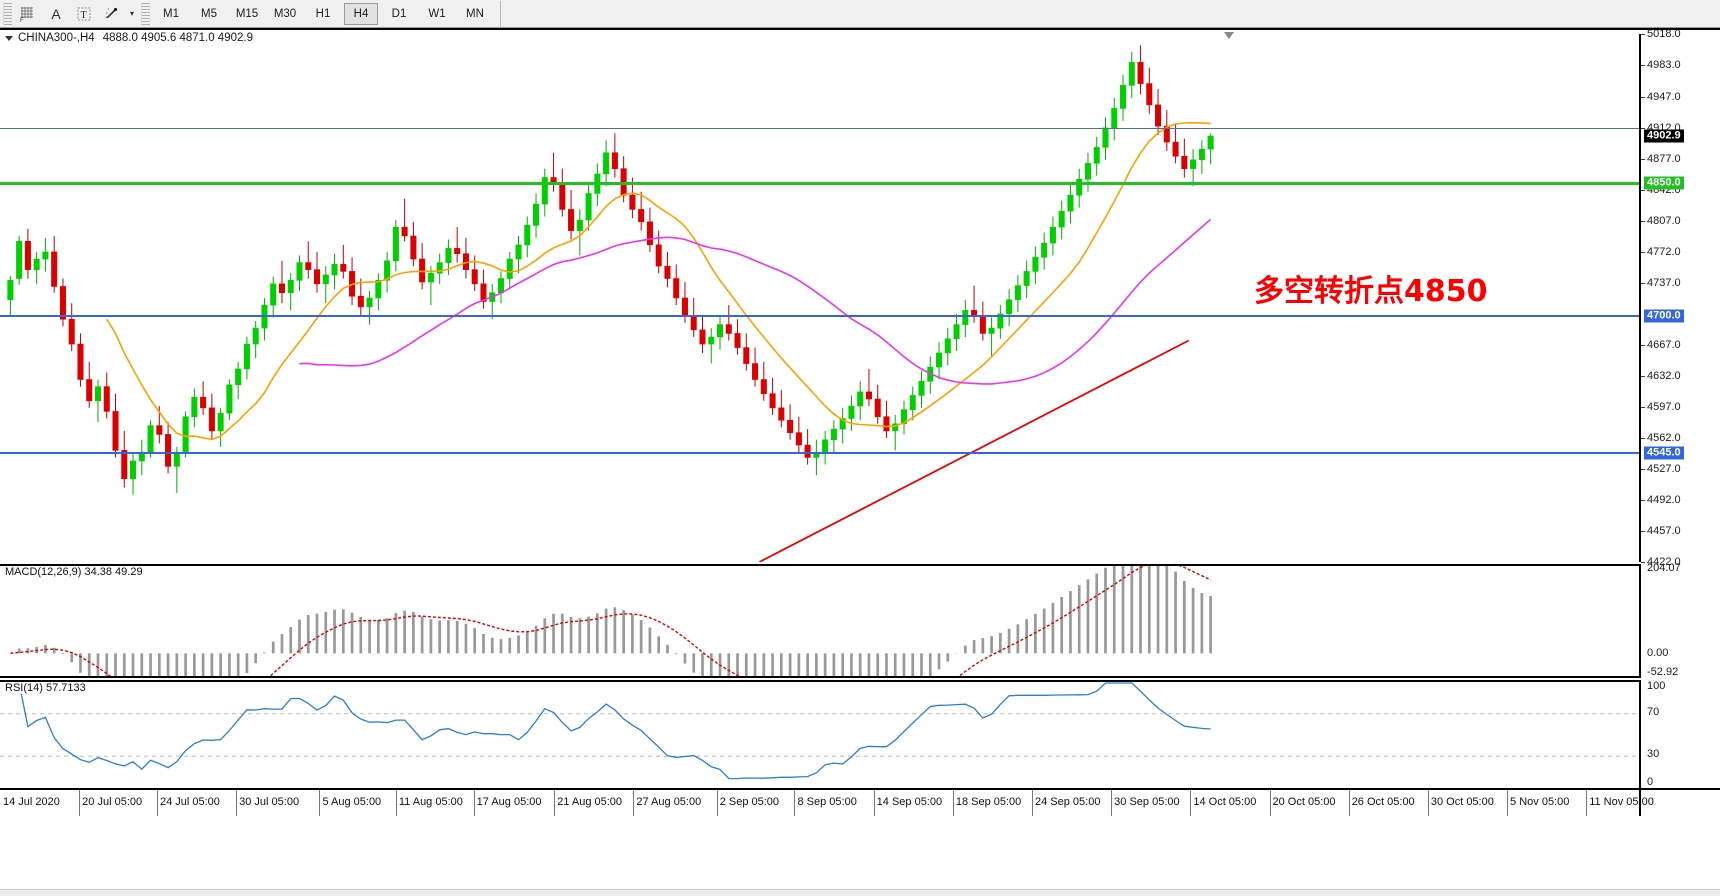  Describe the element at coordinates (1679, 620) in the screenshot. I see `price-scale-macd: 204.07 0.00 -52.92` at that location.